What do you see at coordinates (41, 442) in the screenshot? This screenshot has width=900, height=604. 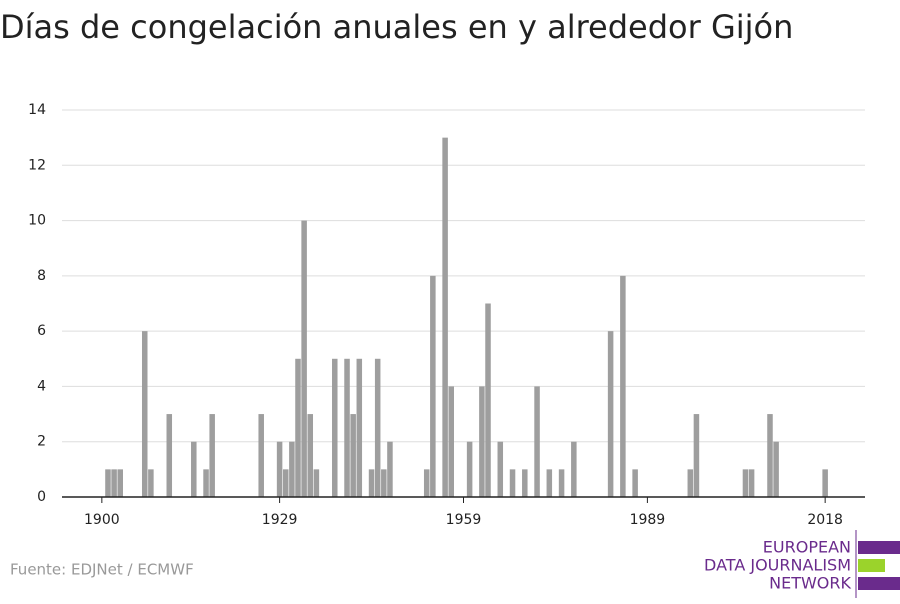 I see `y-tick-label: 2` at bounding box center [41, 442].